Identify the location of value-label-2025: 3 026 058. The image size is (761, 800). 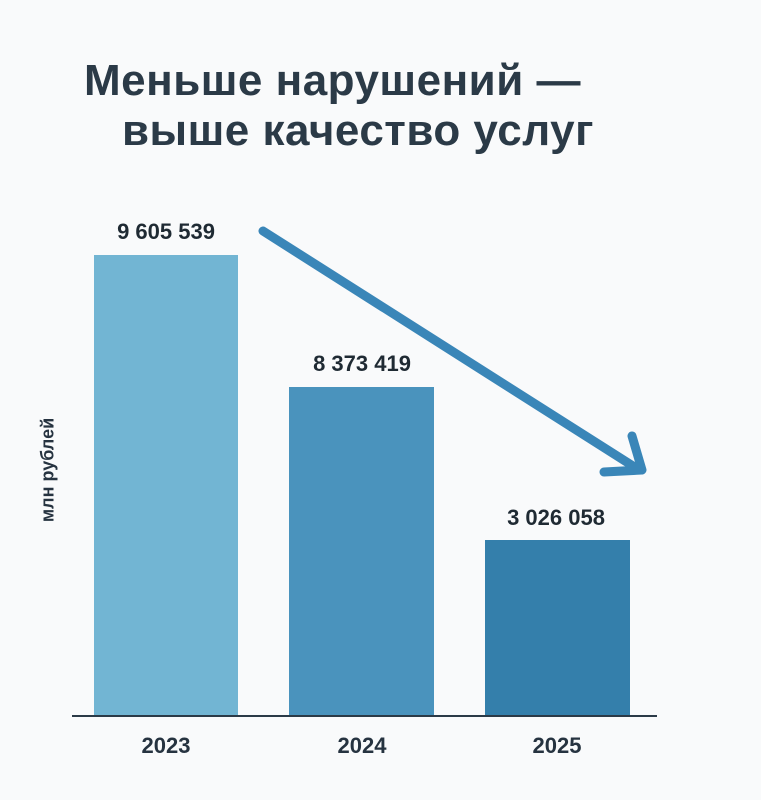
(556, 517).